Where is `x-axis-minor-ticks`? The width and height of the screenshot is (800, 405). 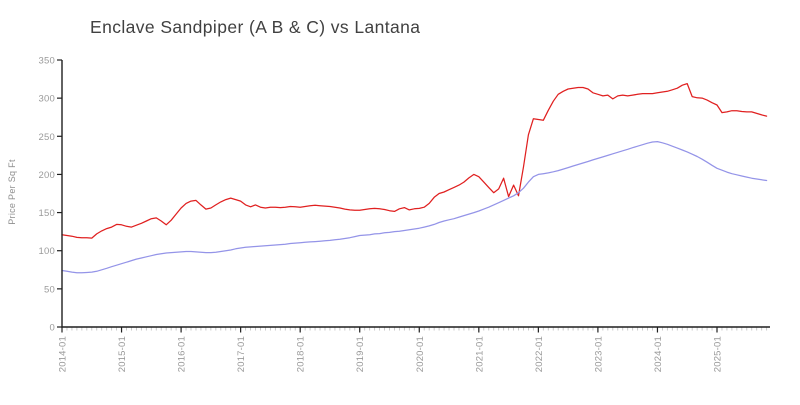 x-axis-minor-ticks is located at coordinates (414, 329).